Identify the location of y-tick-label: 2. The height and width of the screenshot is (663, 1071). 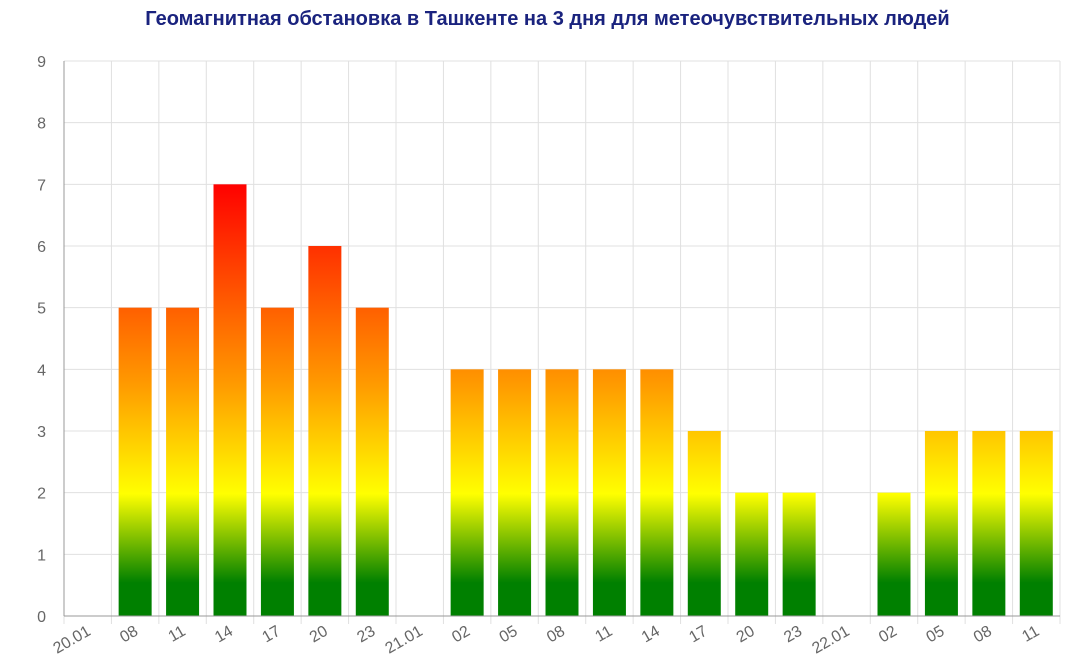
(41, 494).